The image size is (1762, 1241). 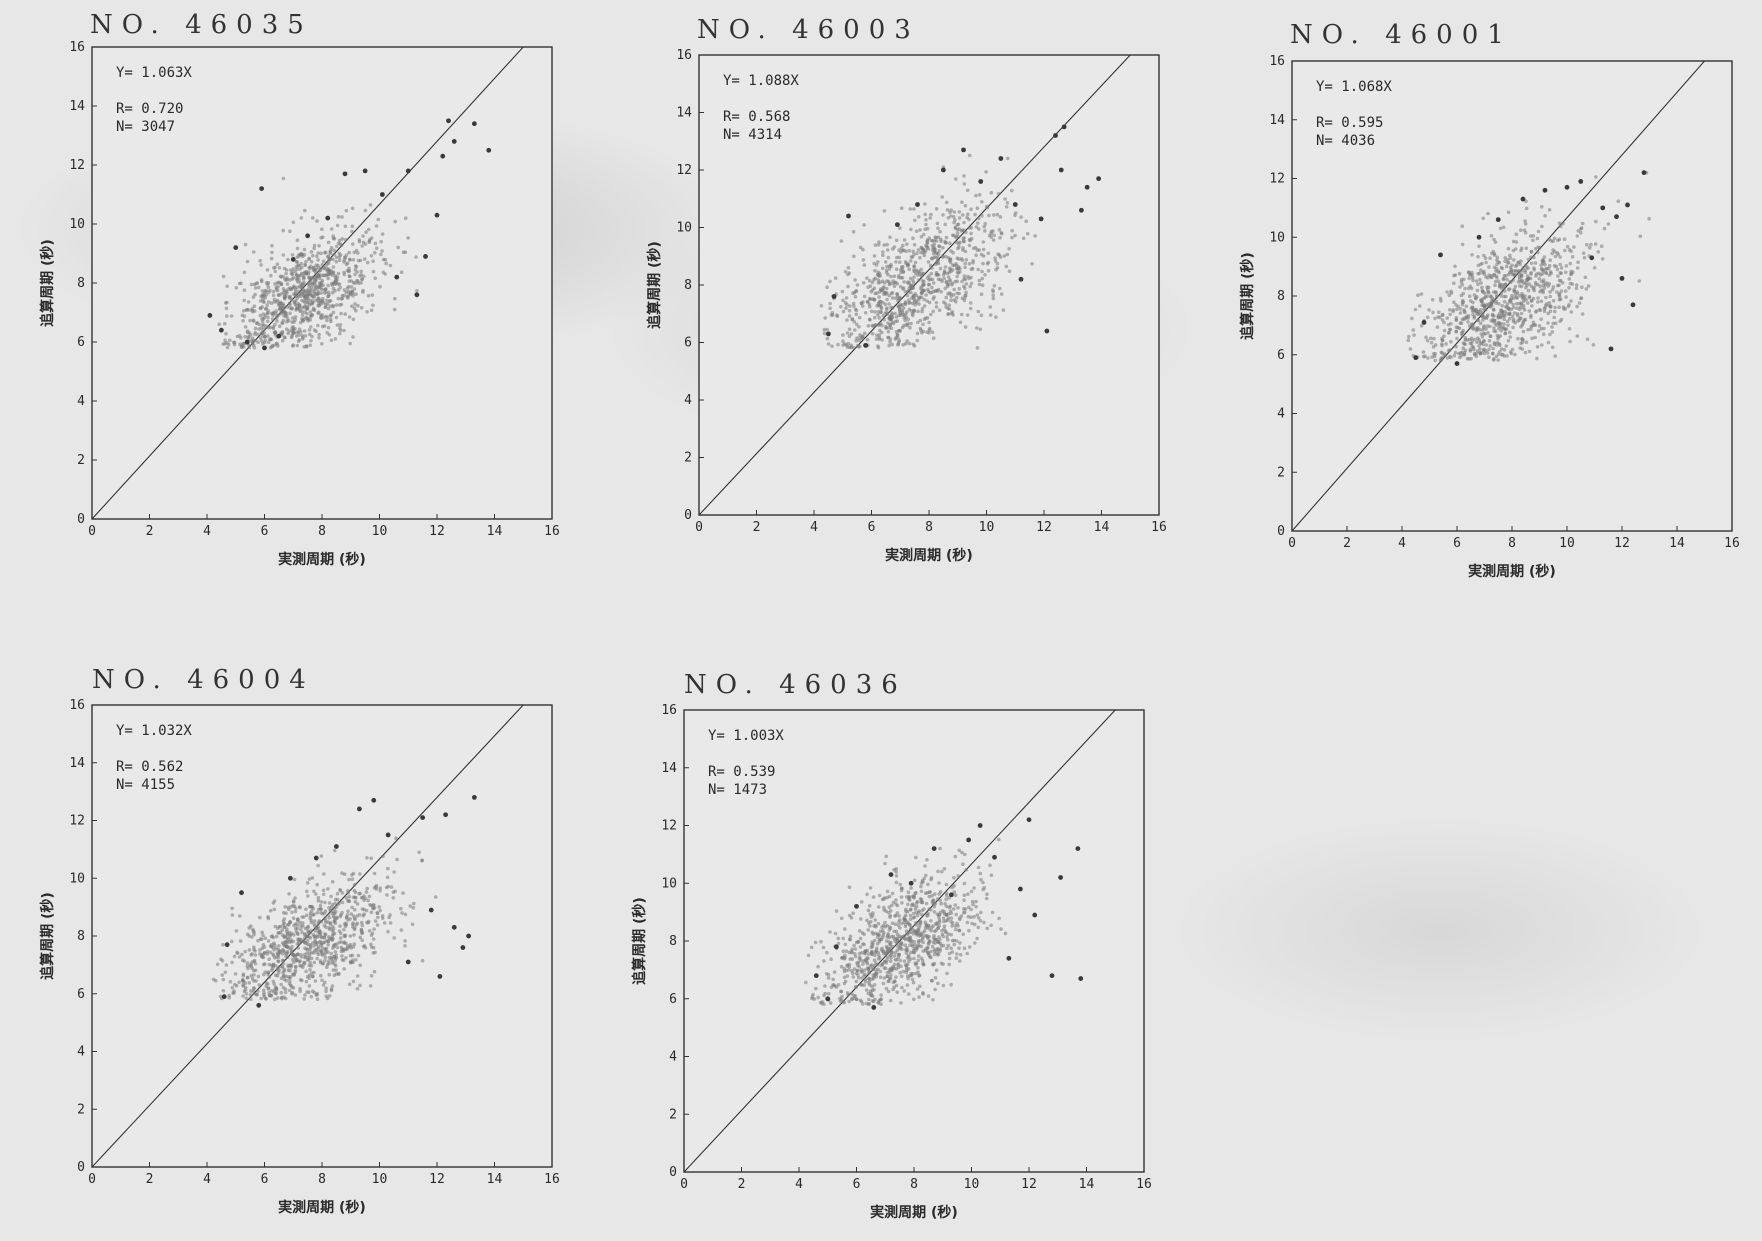 What do you see at coordinates (81, 460) in the screenshot?
I see `y-tick-label: 2` at bounding box center [81, 460].